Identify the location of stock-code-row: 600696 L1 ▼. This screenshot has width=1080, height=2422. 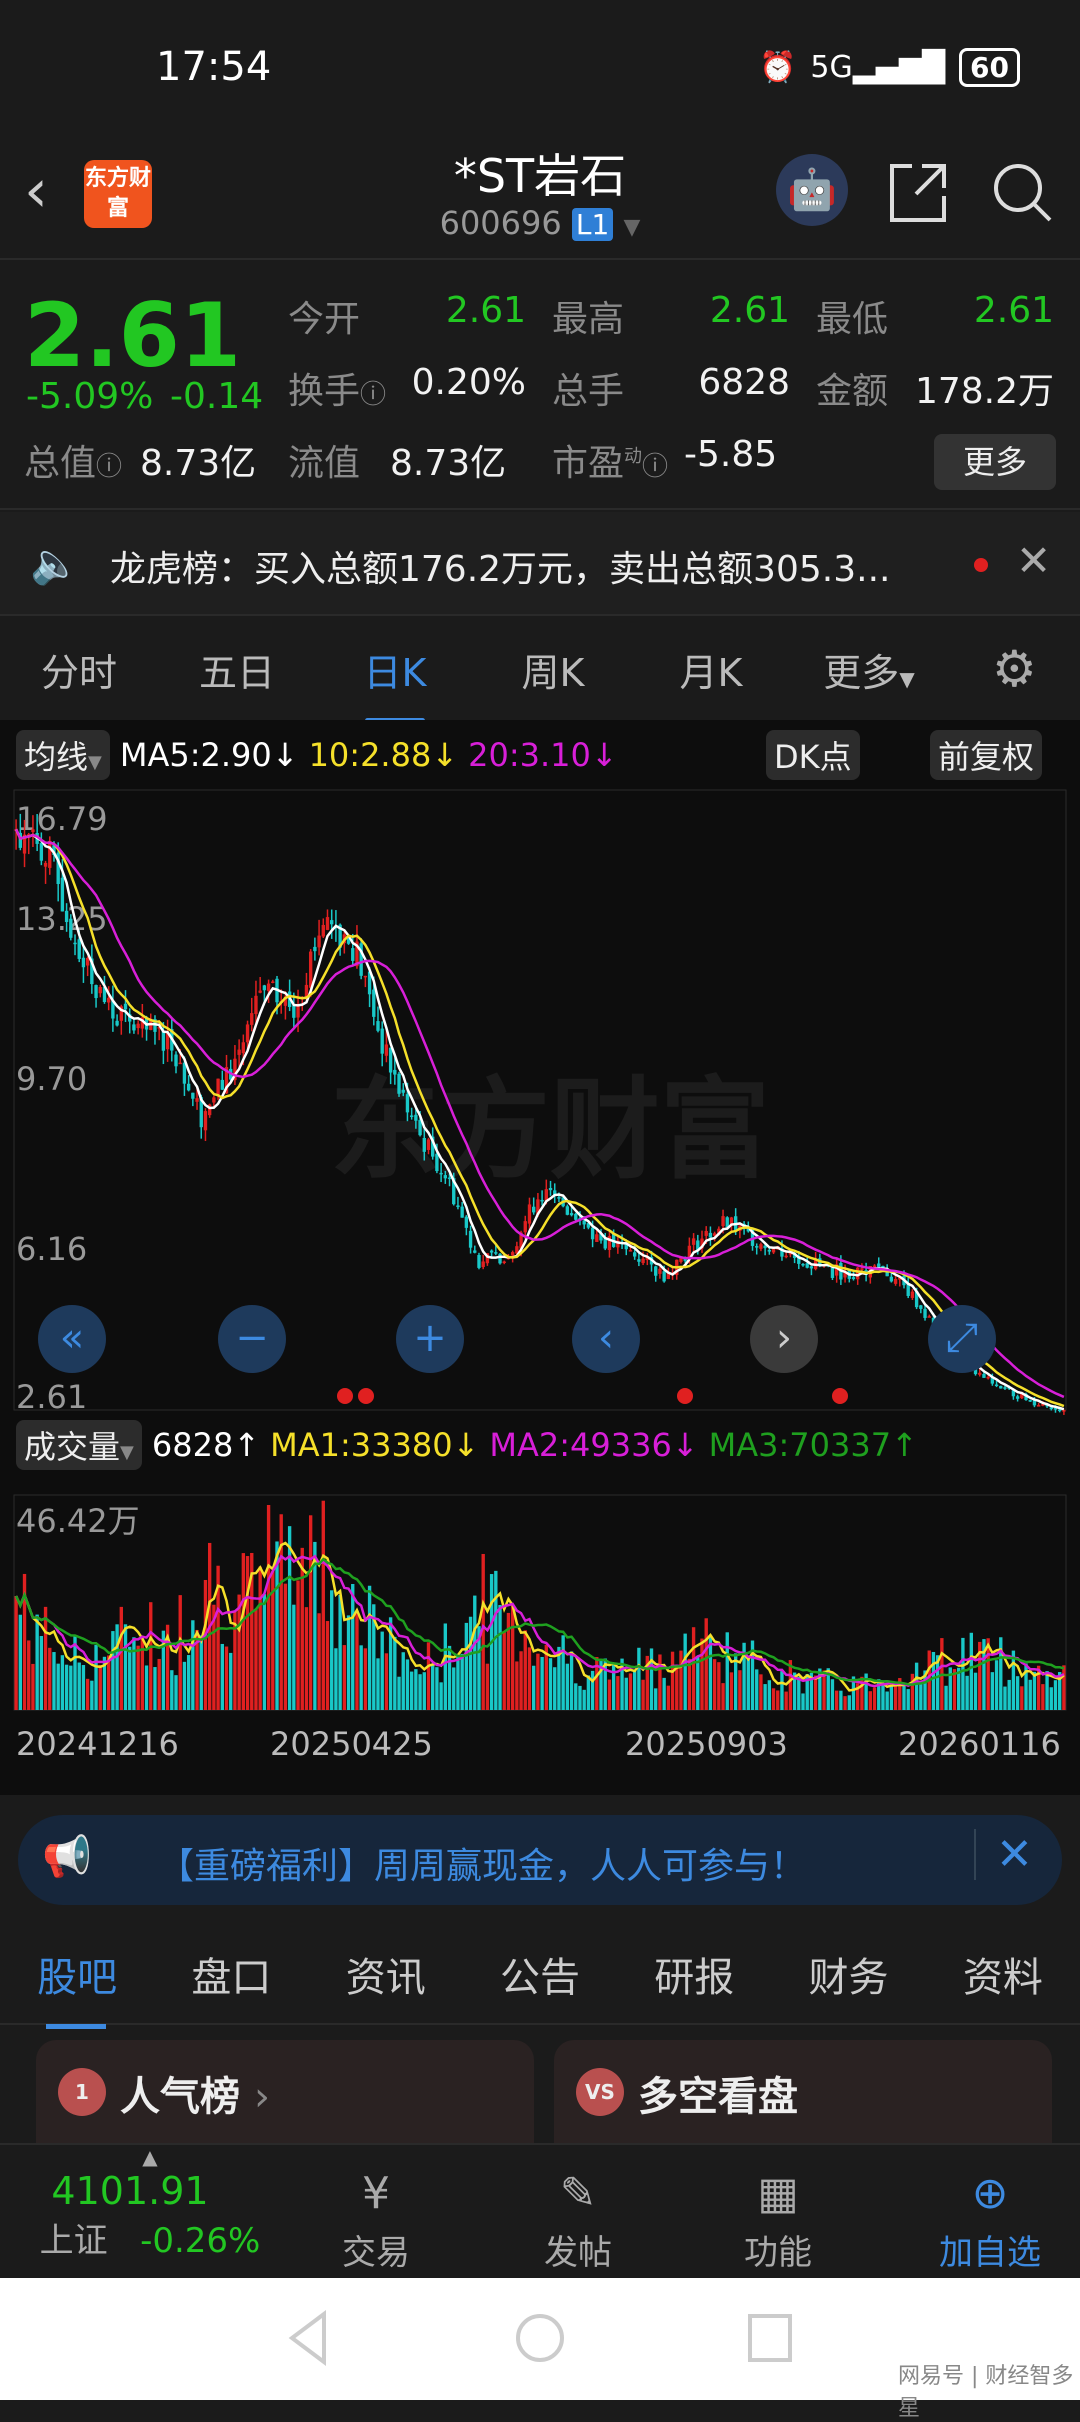
(540, 223).